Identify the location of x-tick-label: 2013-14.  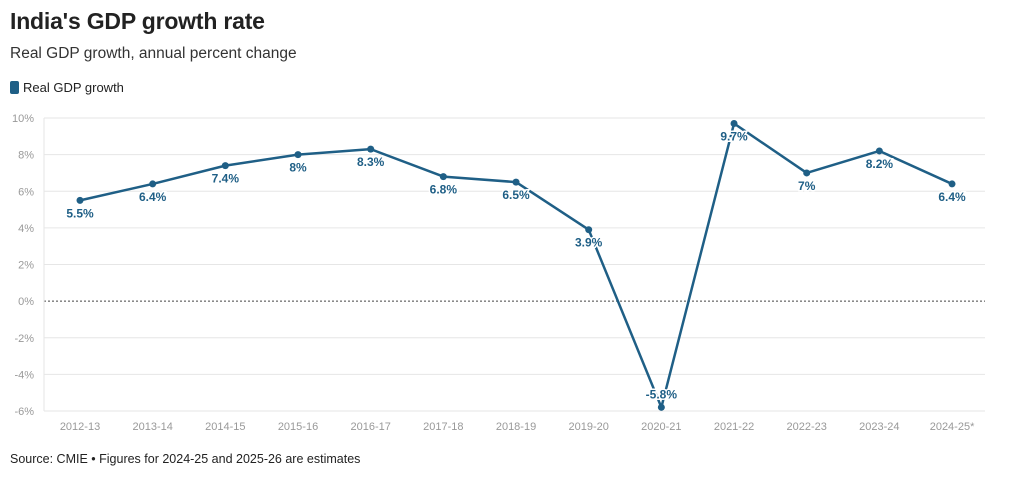
(152, 427).